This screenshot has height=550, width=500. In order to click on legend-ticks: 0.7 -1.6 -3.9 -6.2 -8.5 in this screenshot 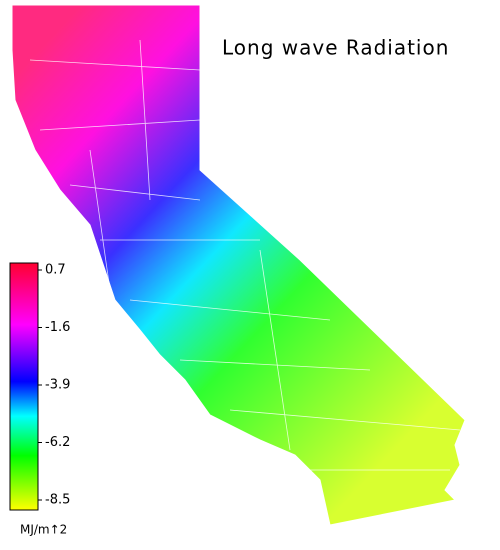, I will do `click(54, 385)`.